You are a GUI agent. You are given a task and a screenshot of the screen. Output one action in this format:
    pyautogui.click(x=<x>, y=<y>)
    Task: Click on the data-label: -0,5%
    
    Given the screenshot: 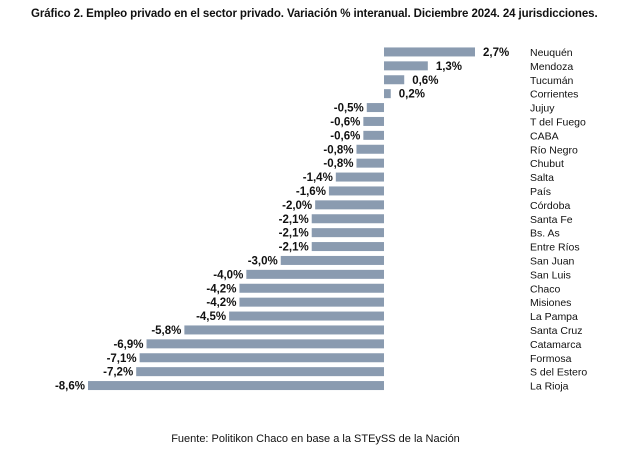 What is the action you would take?
    pyautogui.click(x=349, y=109)
    